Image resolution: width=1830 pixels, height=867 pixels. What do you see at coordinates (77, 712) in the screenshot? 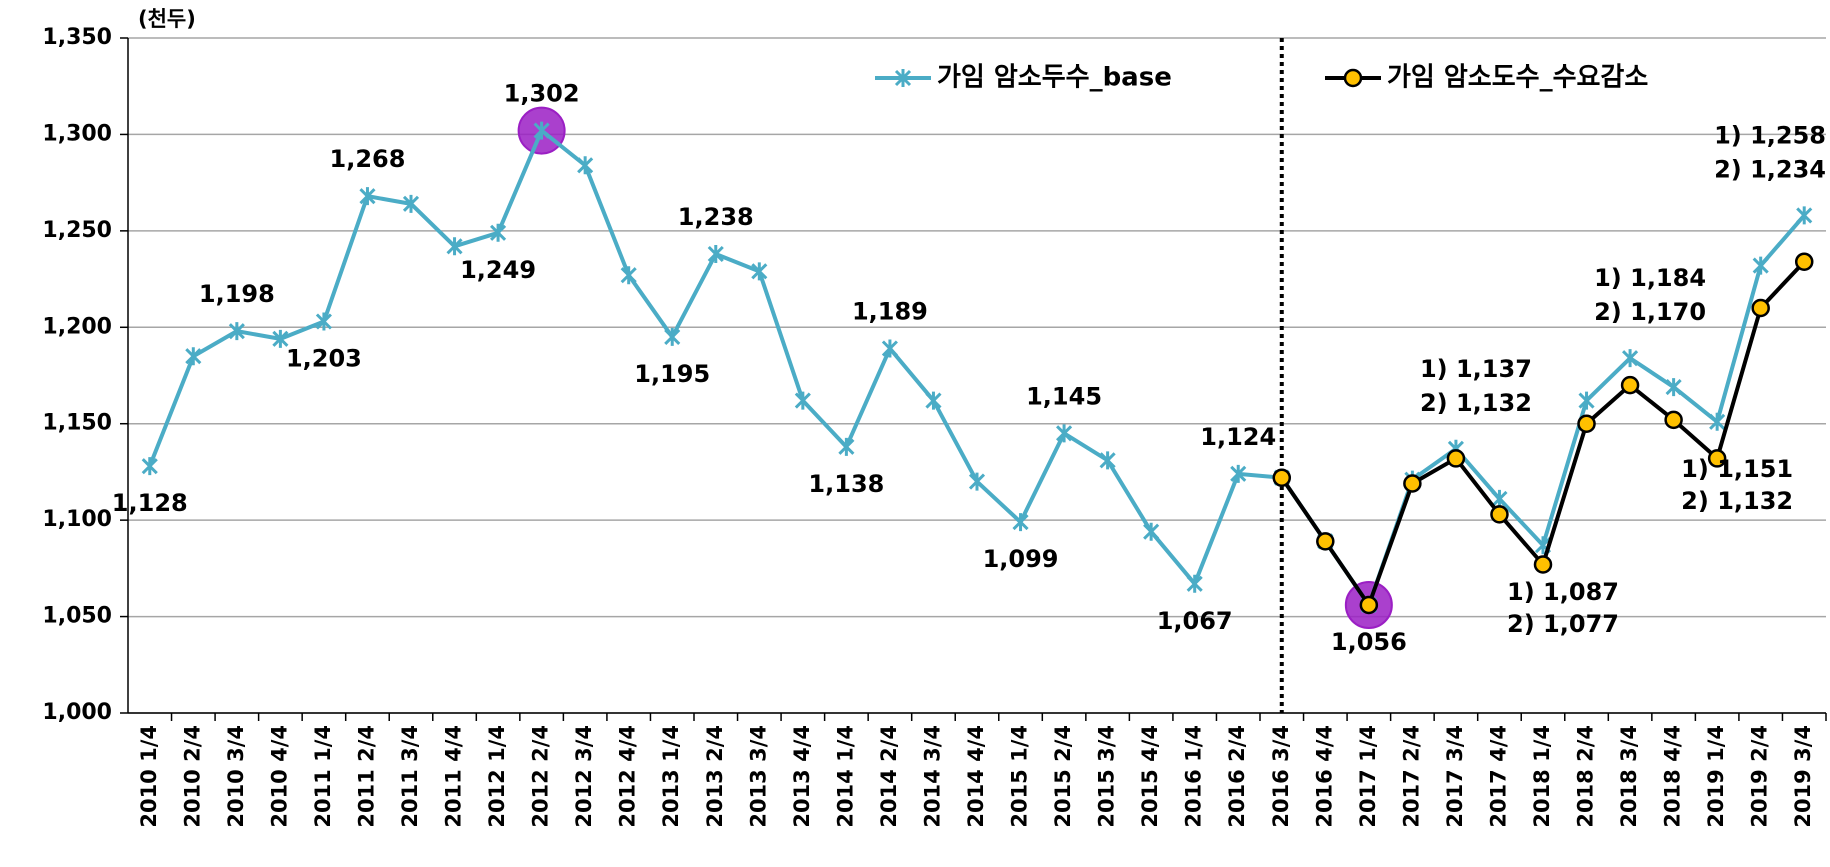
I see `y-tick-label: 1,000` at bounding box center [77, 712].